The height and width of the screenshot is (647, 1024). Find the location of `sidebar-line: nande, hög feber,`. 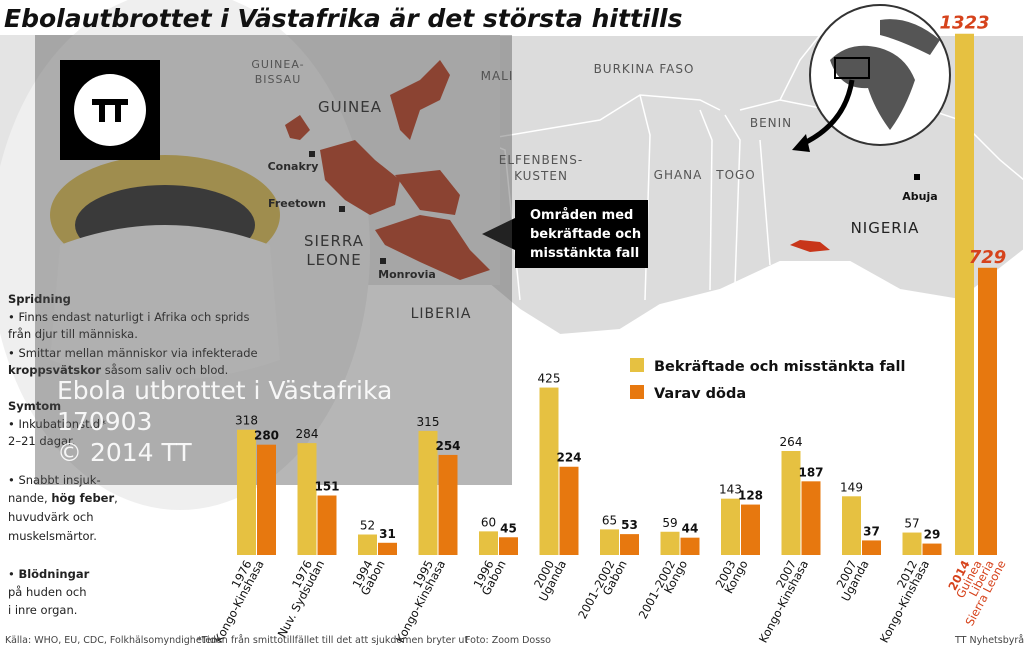

sidebar-line: nande, hög feber, is located at coordinates (63, 498).